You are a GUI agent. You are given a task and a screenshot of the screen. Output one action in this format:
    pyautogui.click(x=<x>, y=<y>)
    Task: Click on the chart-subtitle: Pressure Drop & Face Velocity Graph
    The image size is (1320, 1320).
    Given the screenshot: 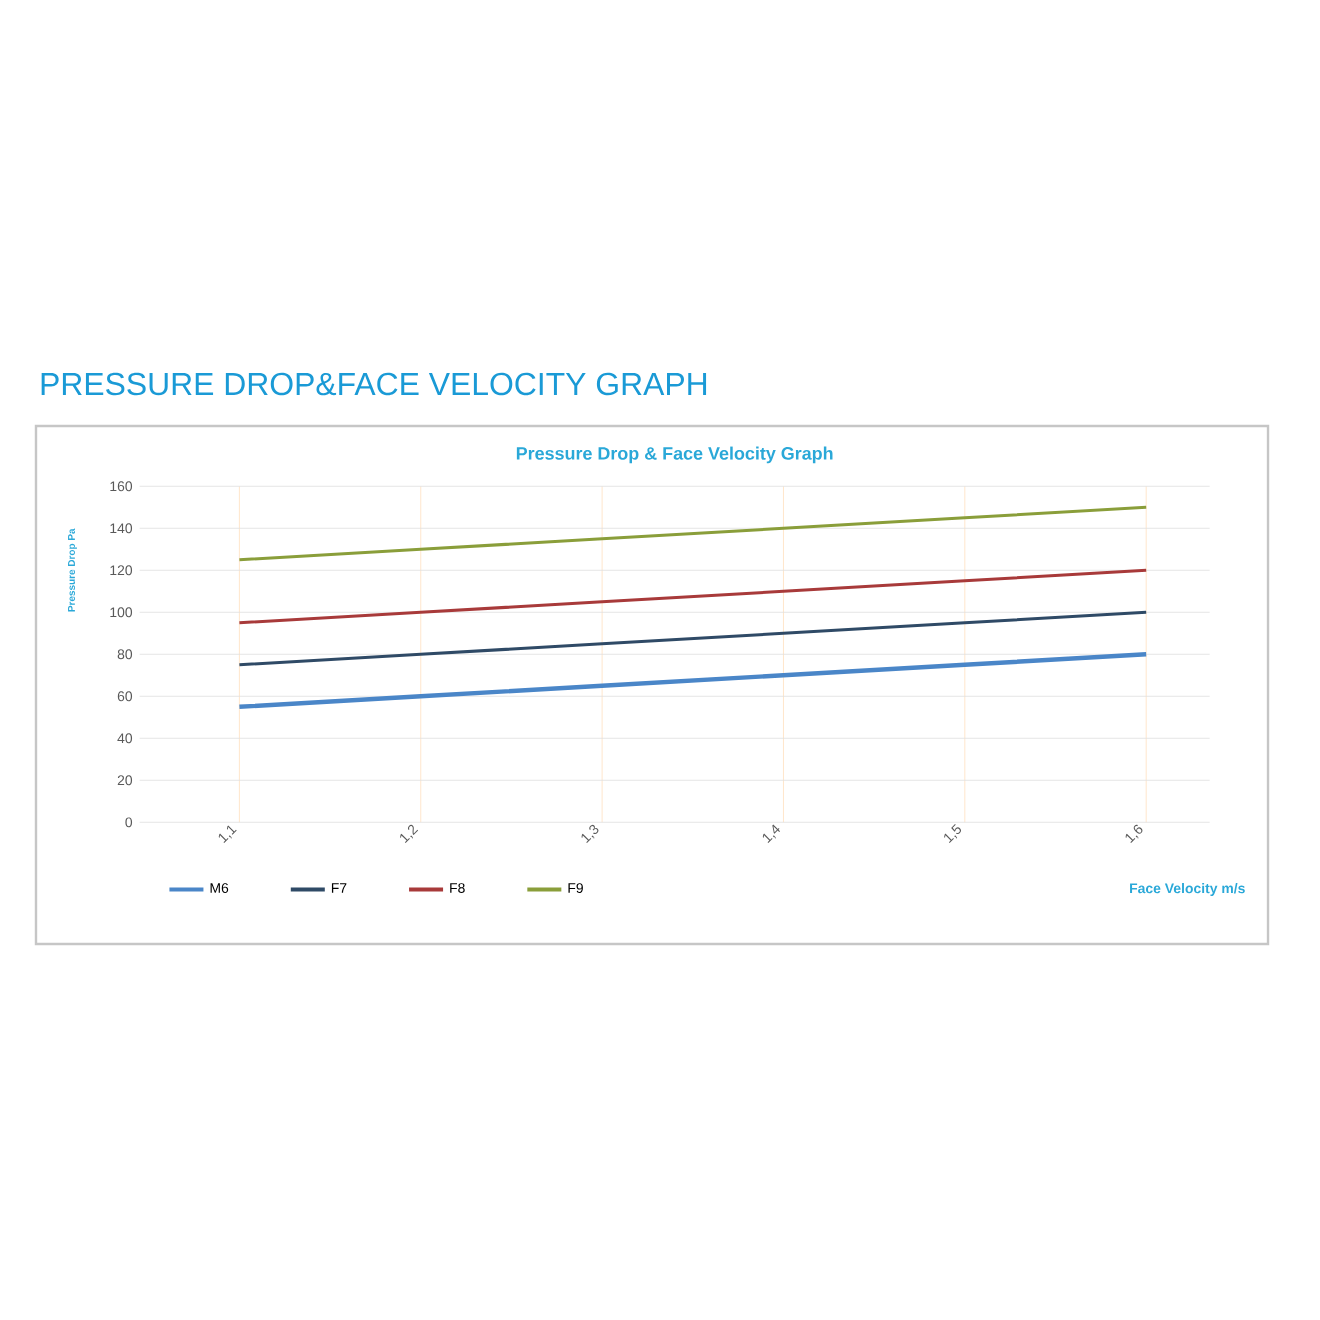 What is the action you would take?
    pyautogui.click(x=674, y=455)
    